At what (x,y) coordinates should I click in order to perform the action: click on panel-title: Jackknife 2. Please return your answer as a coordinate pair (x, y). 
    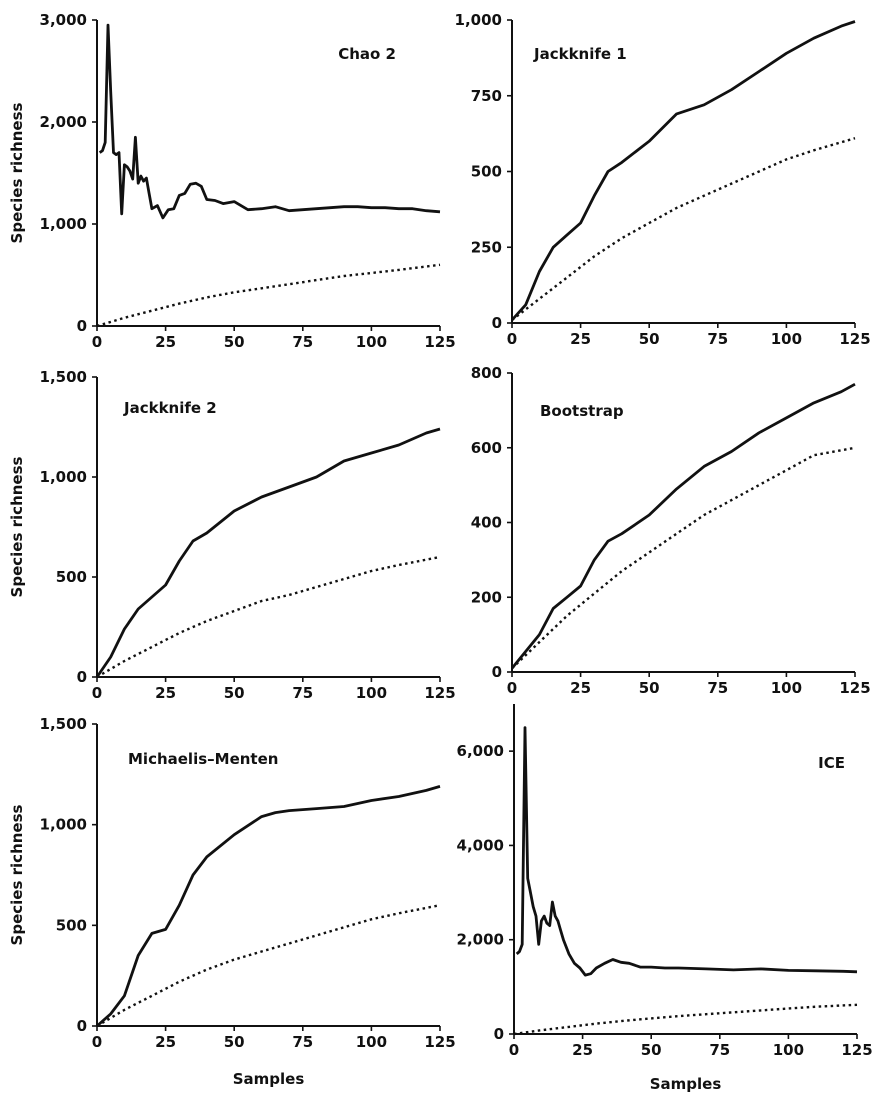
    Looking at the image, I should click on (170, 408).